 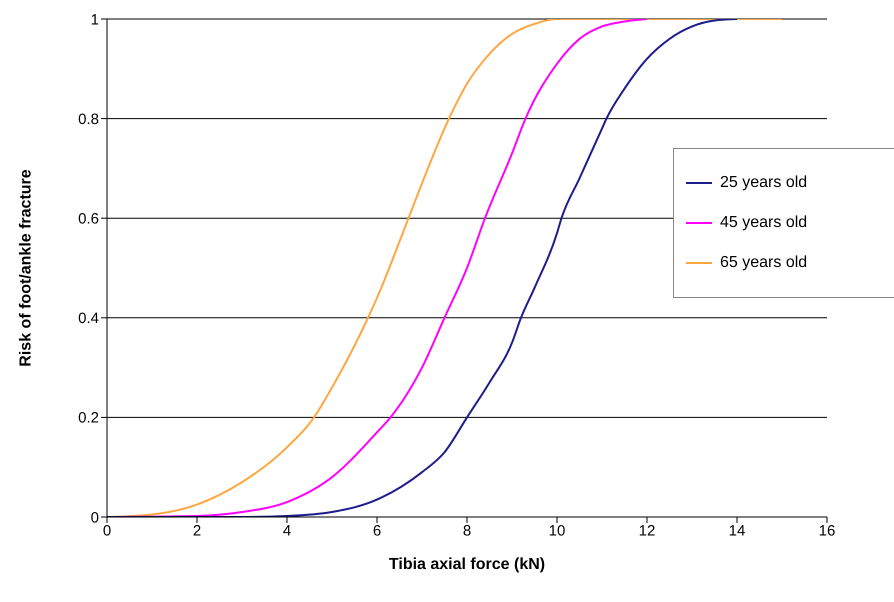 I want to click on y-tick-label: 0.8, so click(x=88, y=119).